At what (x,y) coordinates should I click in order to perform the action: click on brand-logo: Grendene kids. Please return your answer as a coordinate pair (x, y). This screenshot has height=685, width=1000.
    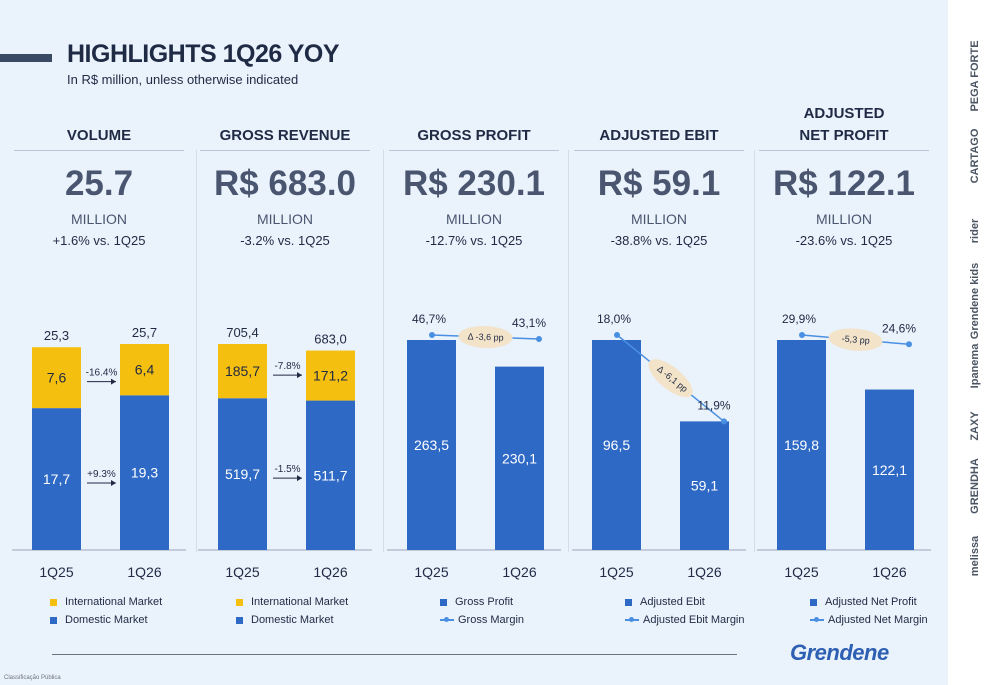
    Looking at the image, I should click on (975, 301).